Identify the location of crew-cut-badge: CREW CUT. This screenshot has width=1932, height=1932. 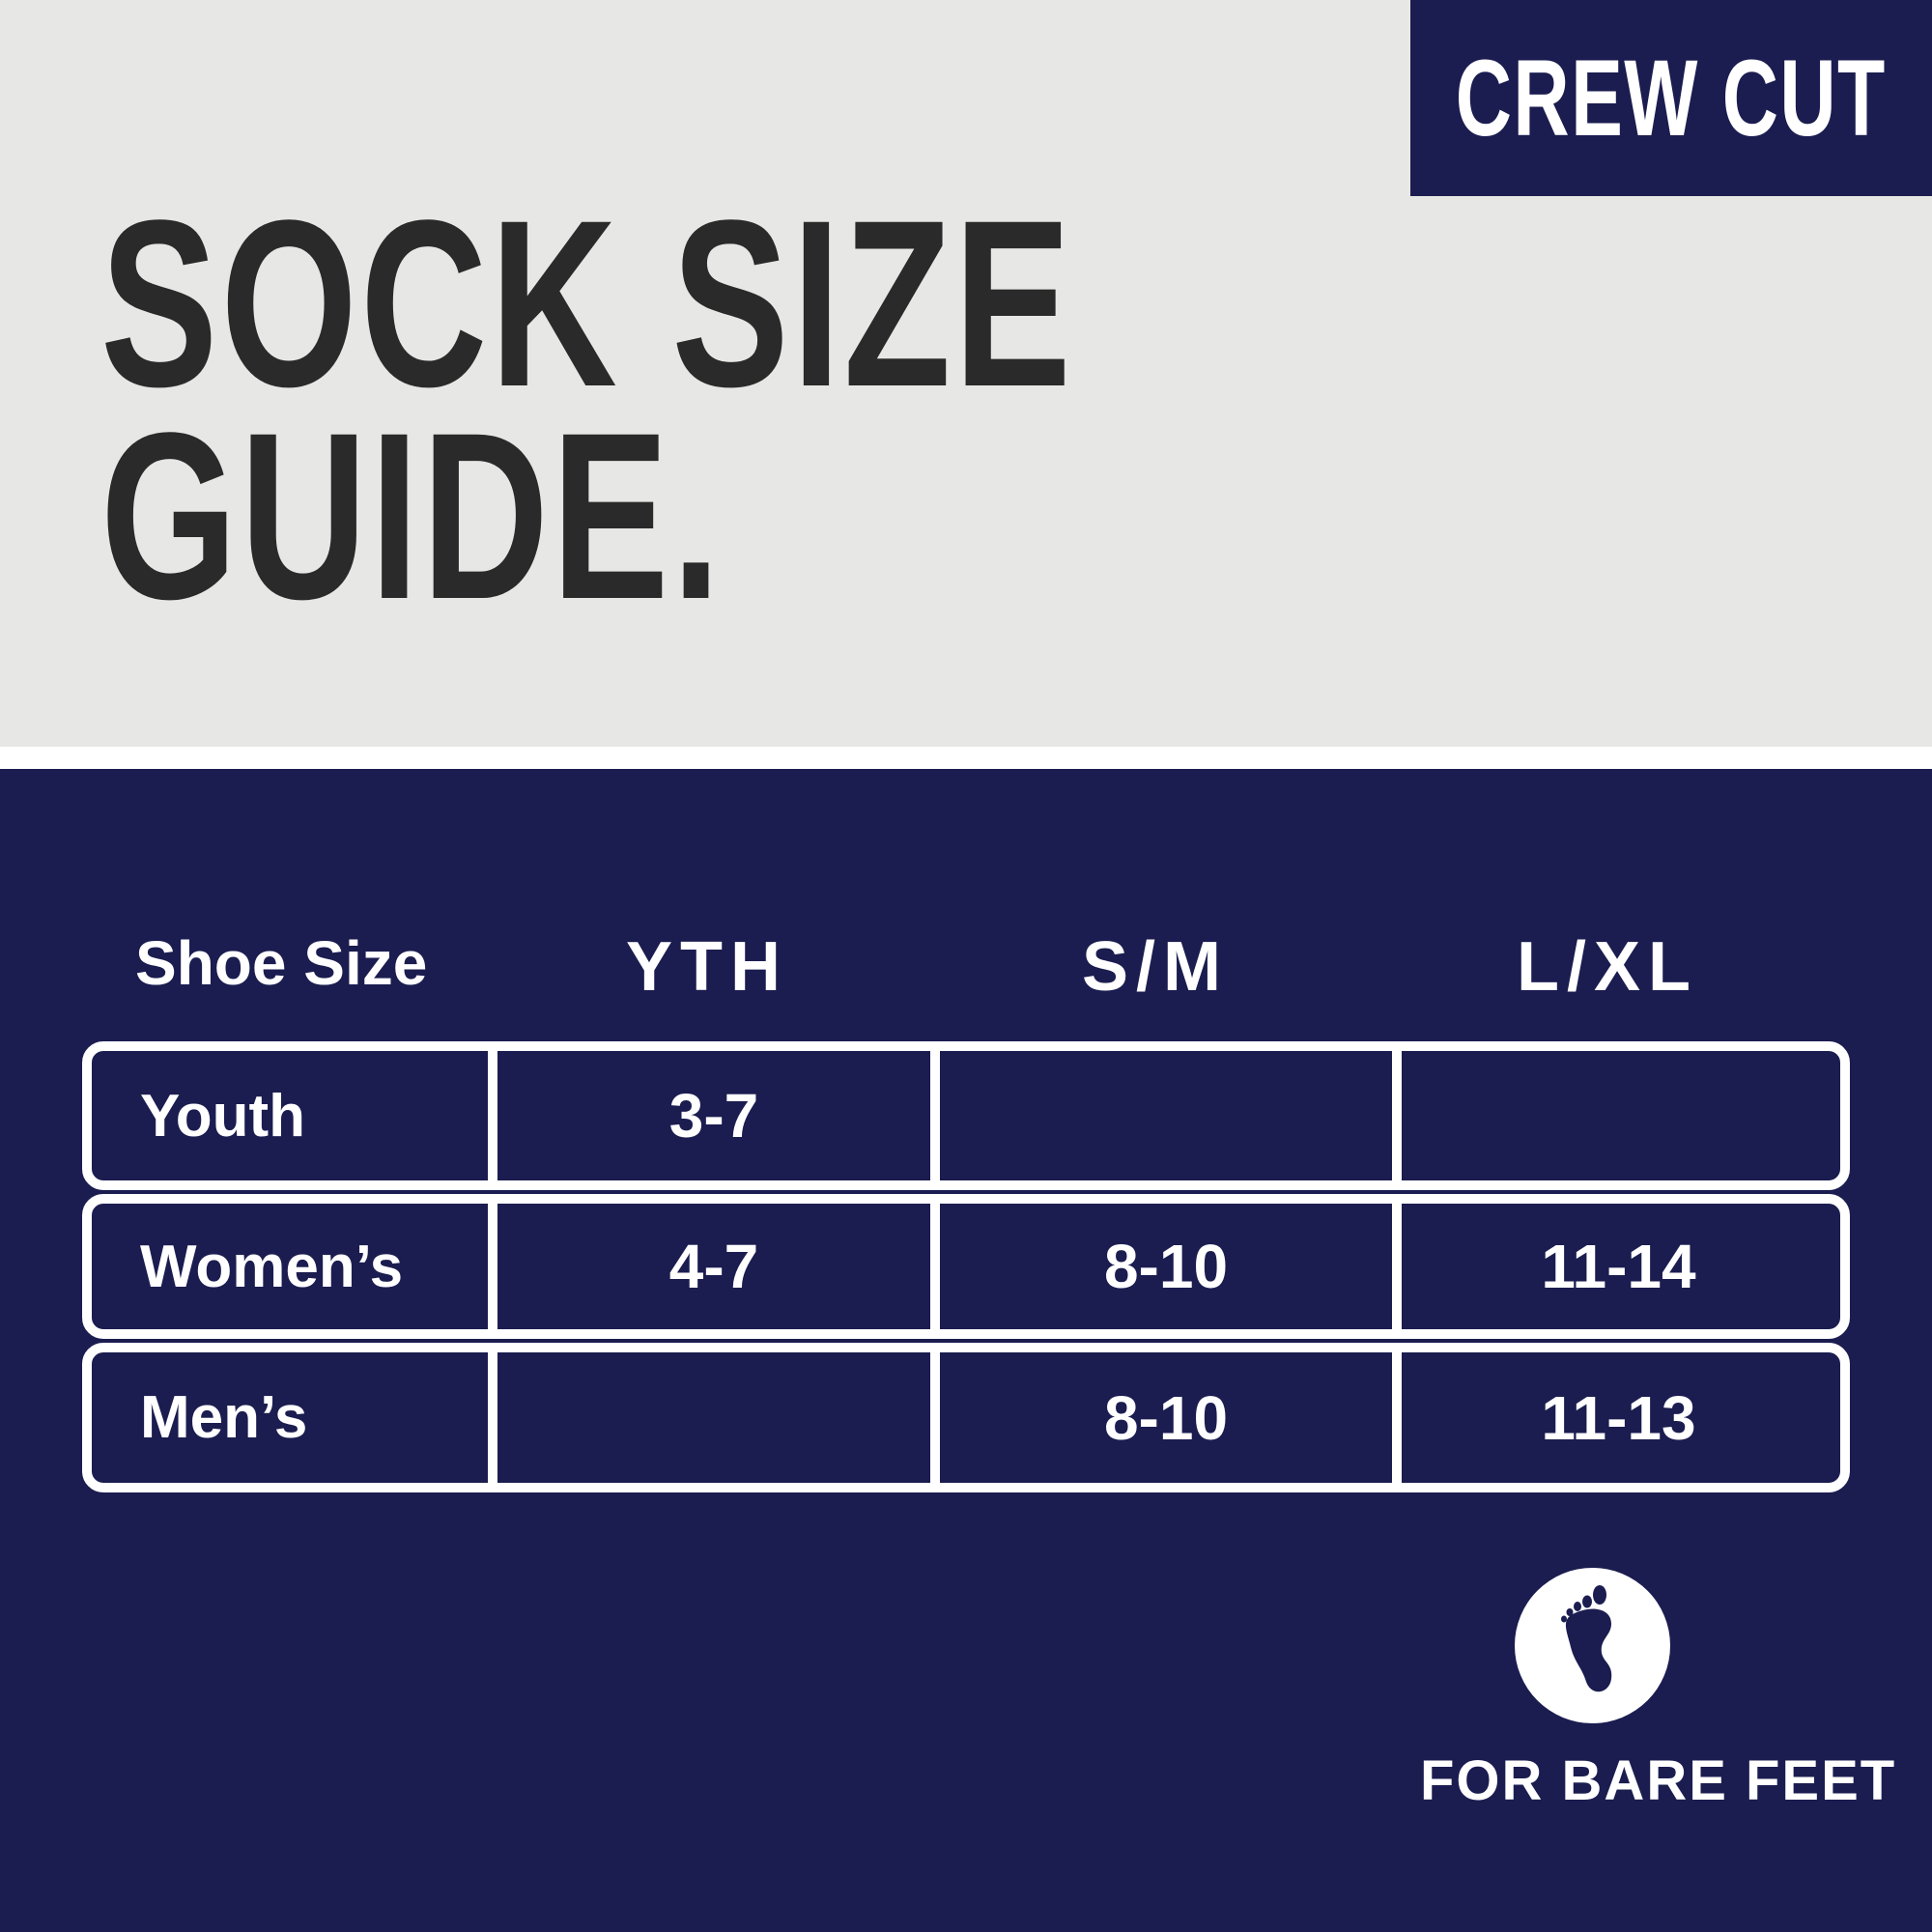
(1671, 98).